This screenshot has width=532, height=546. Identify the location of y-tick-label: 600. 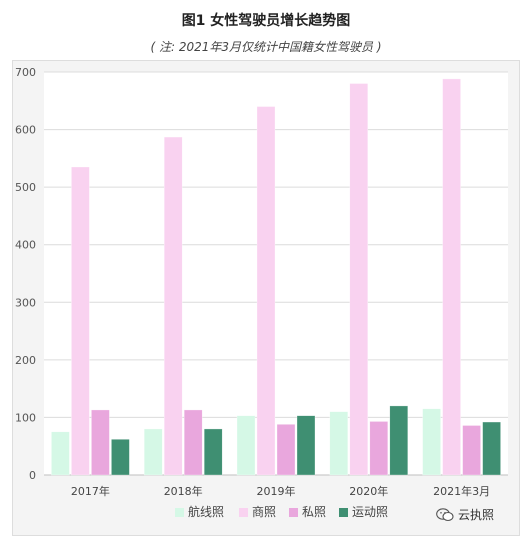
(25, 130).